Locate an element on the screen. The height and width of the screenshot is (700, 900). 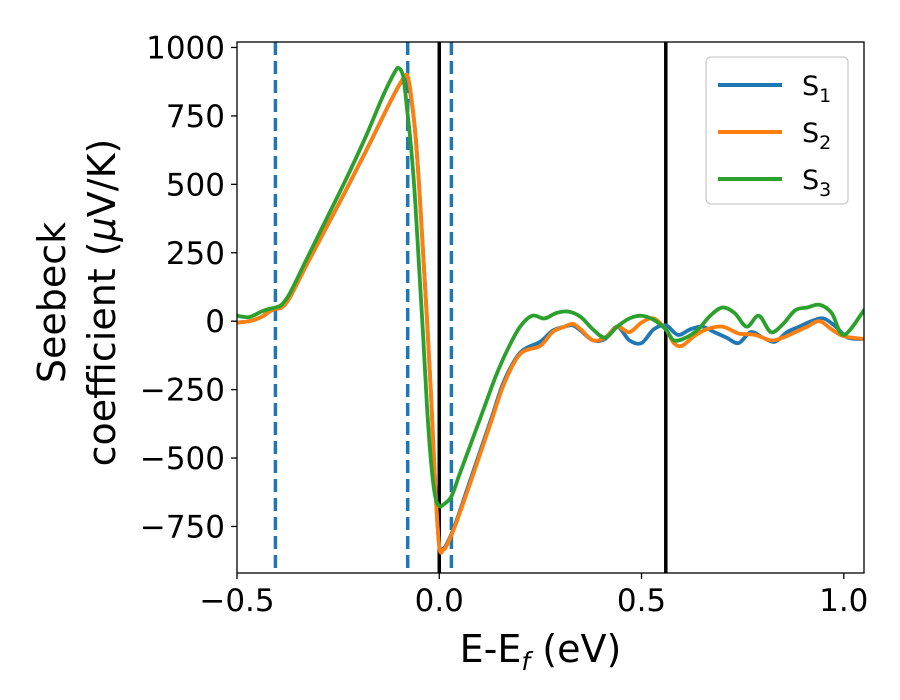
x-axis-label: E-Ef (eV) is located at coordinates (541, 651).